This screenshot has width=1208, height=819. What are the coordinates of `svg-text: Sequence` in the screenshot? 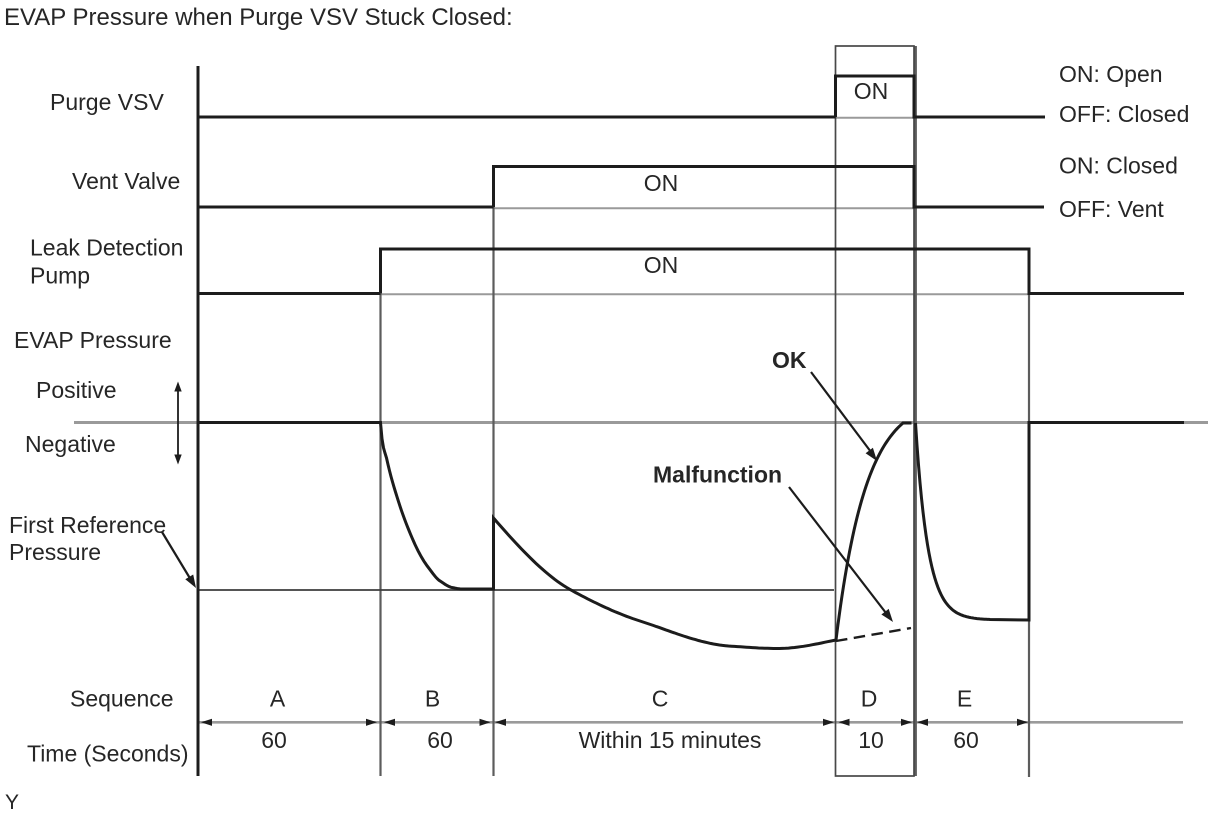 It's located at (122, 698).